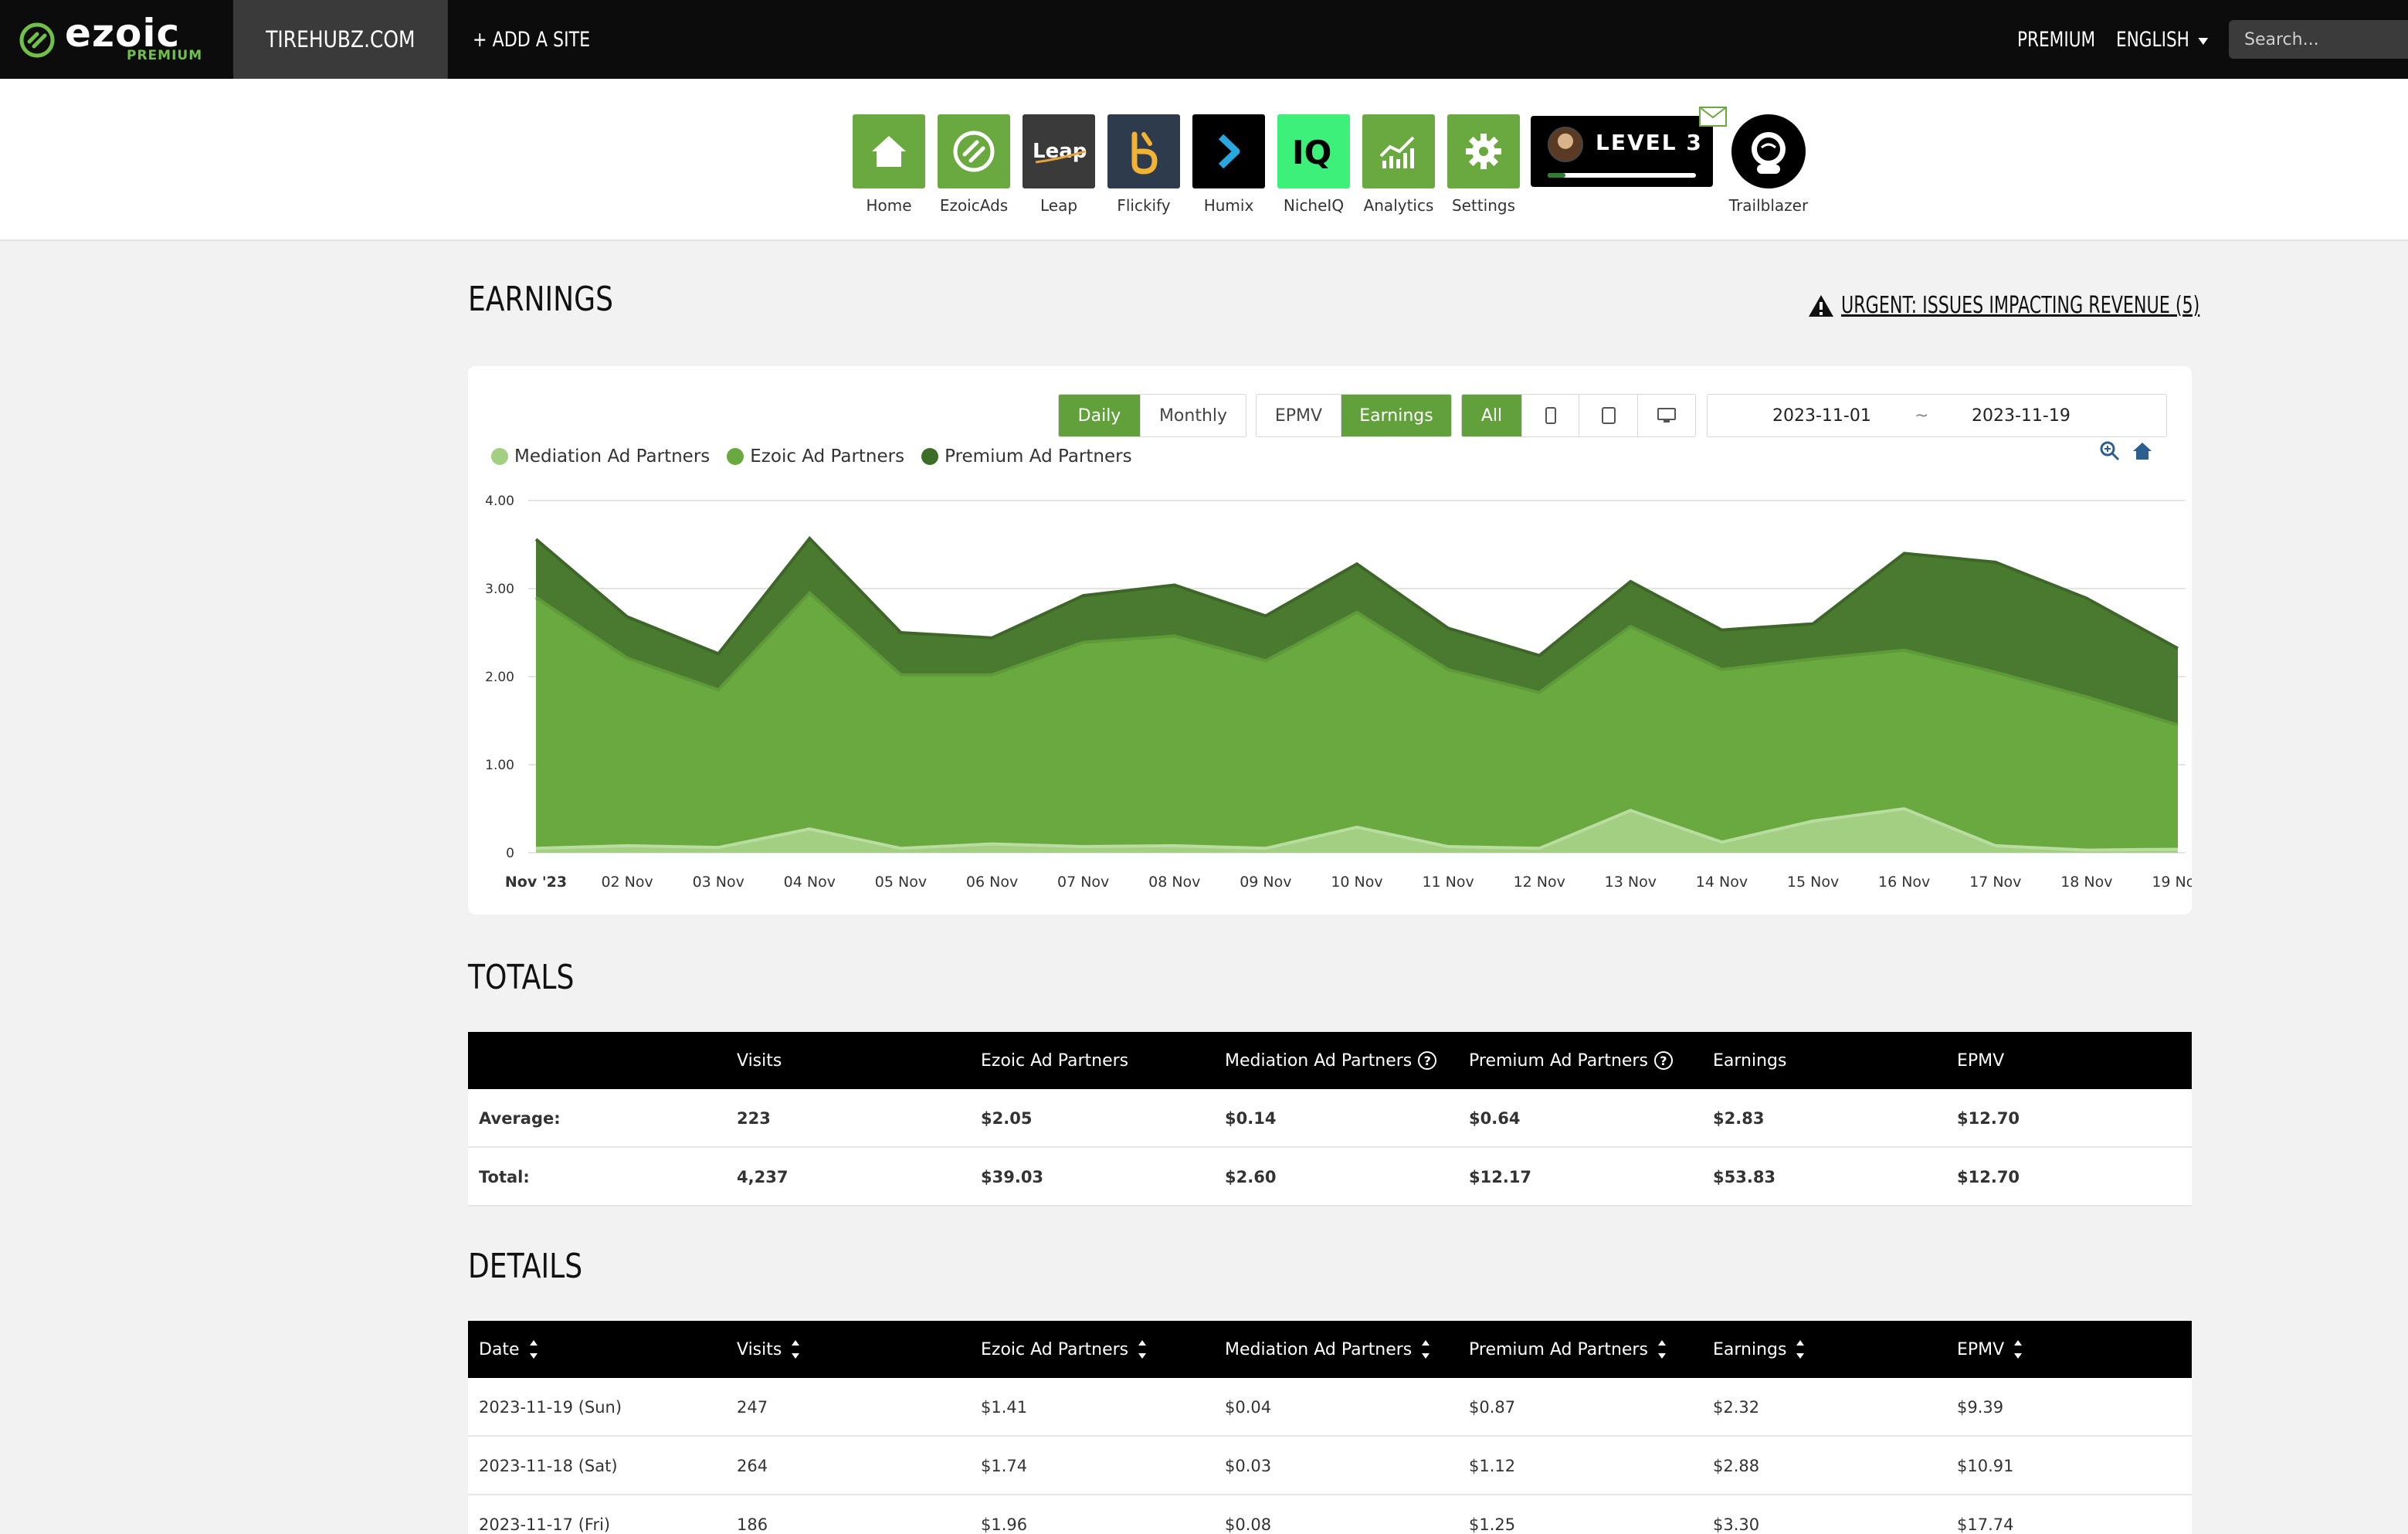 The height and width of the screenshot is (1534, 2408). I want to click on search-input, so click(2318, 39).